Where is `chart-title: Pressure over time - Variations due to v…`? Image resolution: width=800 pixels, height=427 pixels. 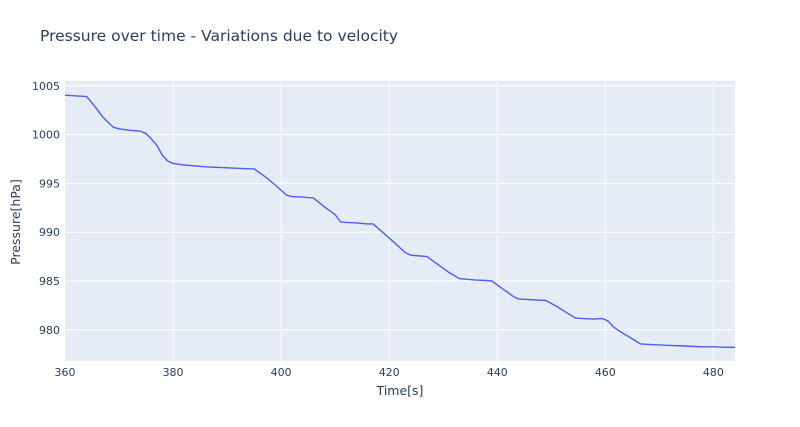 chart-title: Pressure over time - Variations due to v… is located at coordinates (219, 36).